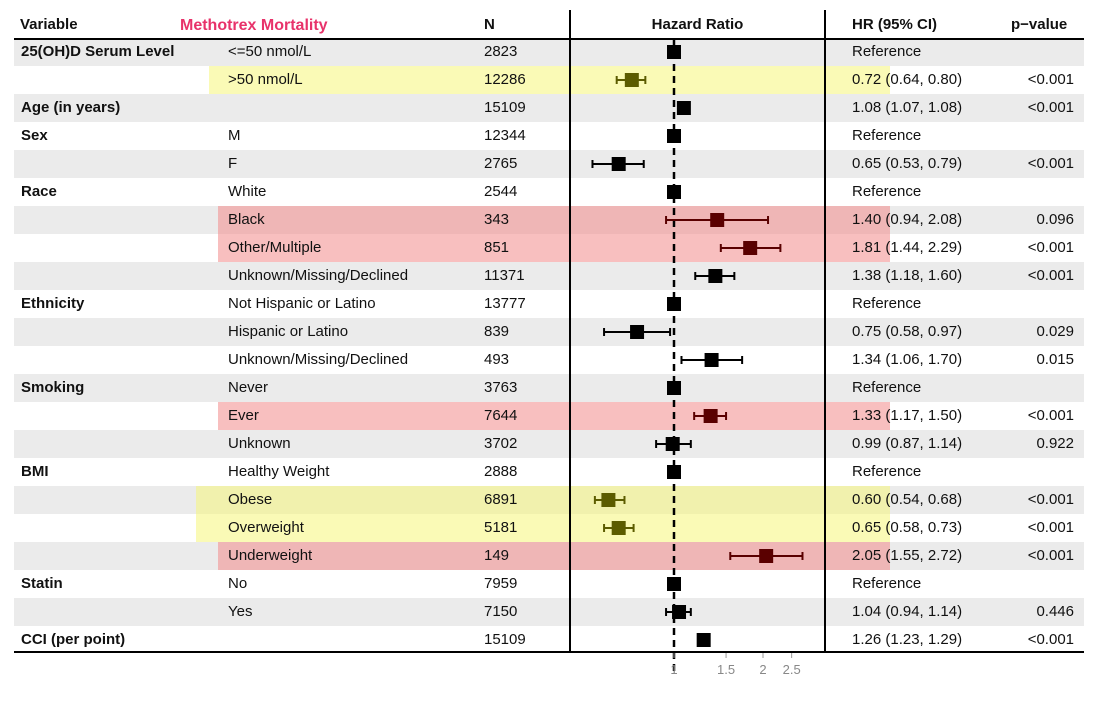 Image resolution: width=1108 pixels, height=702 pixels. Describe the element at coordinates (867, 79) in the screenshot. I see `row-hr-estimate: 0.72` at that location.